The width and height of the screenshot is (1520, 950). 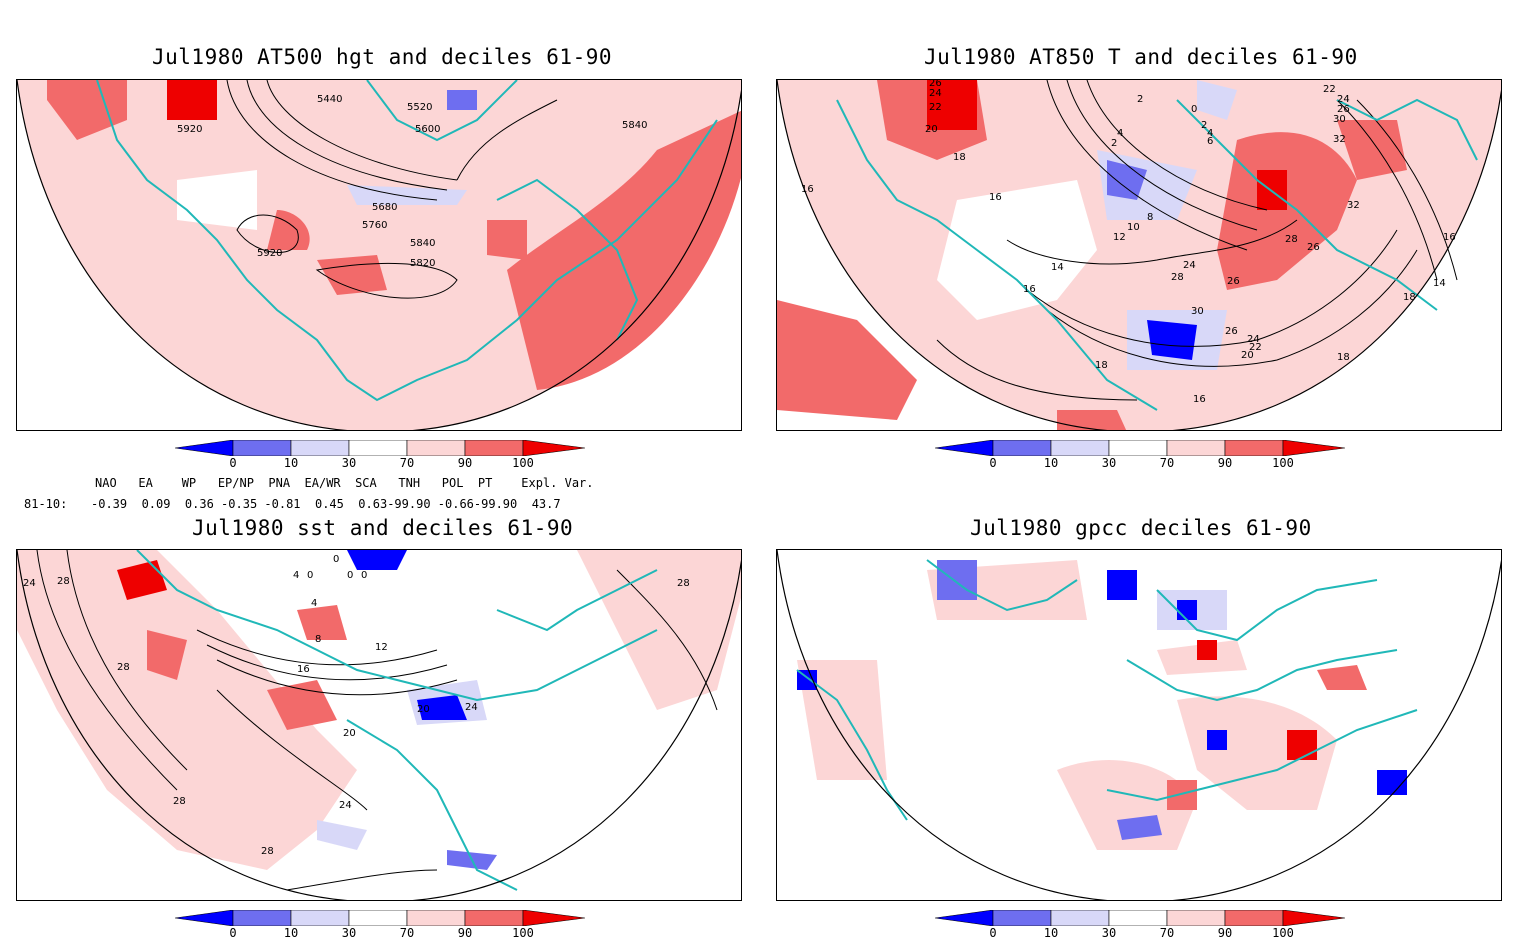 I want to click on contour-label: 5520, so click(x=419, y=107).